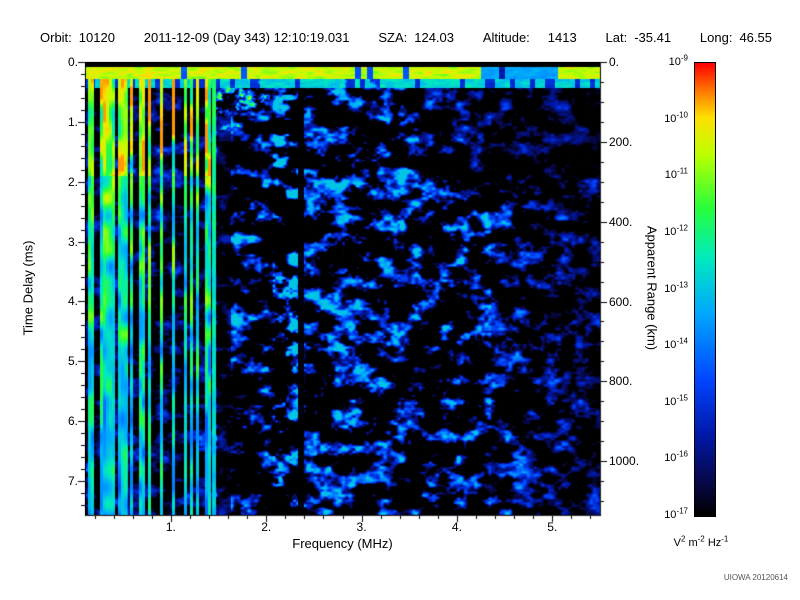 Image resolution: width=800 pixels, height=600 pixels. I want to click on y-tick-label: 6., so click(72, 421).